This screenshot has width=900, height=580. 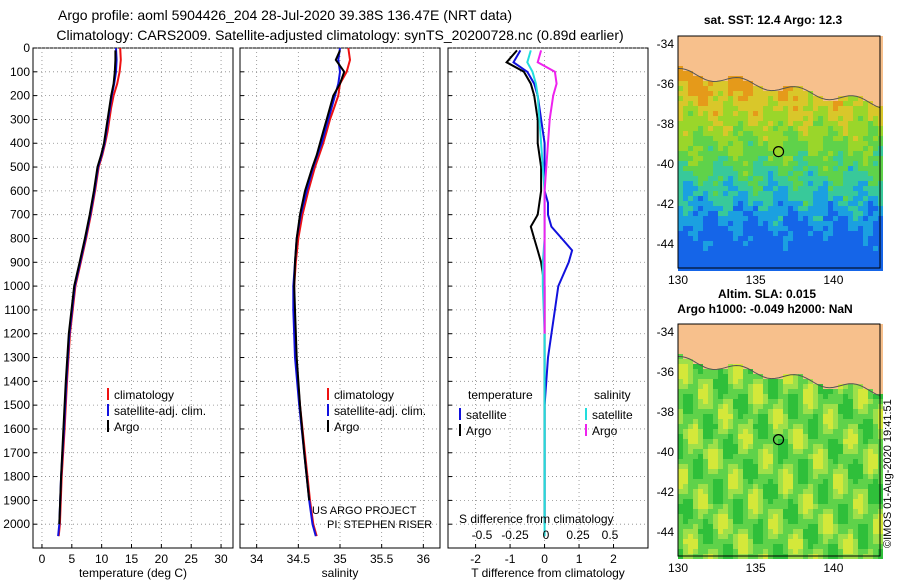 What do you see at coordinates (20, 96) in the screenshot?
I see `y-tick-label: 200` at bounding box center [20, 96].